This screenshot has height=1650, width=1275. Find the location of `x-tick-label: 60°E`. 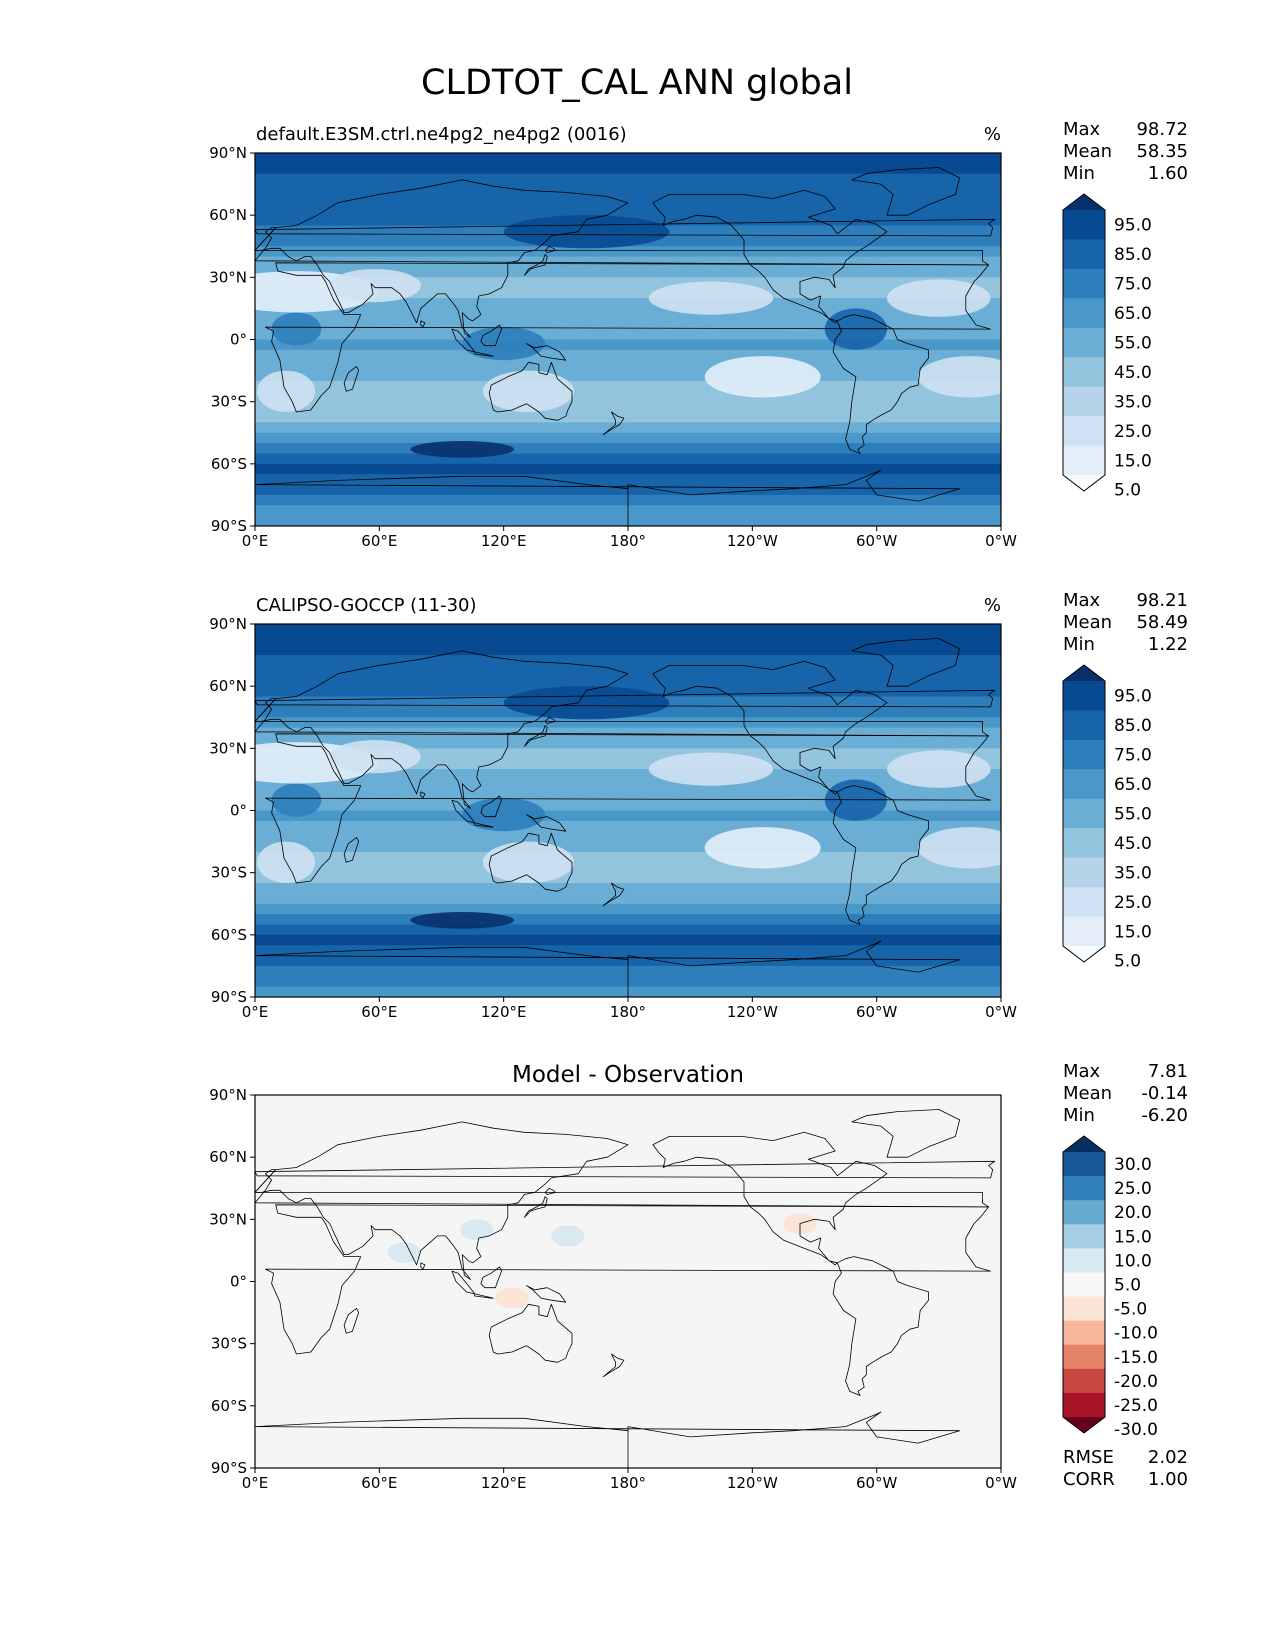

x-tick-label: 60°E is located at coordinates (379, 541).